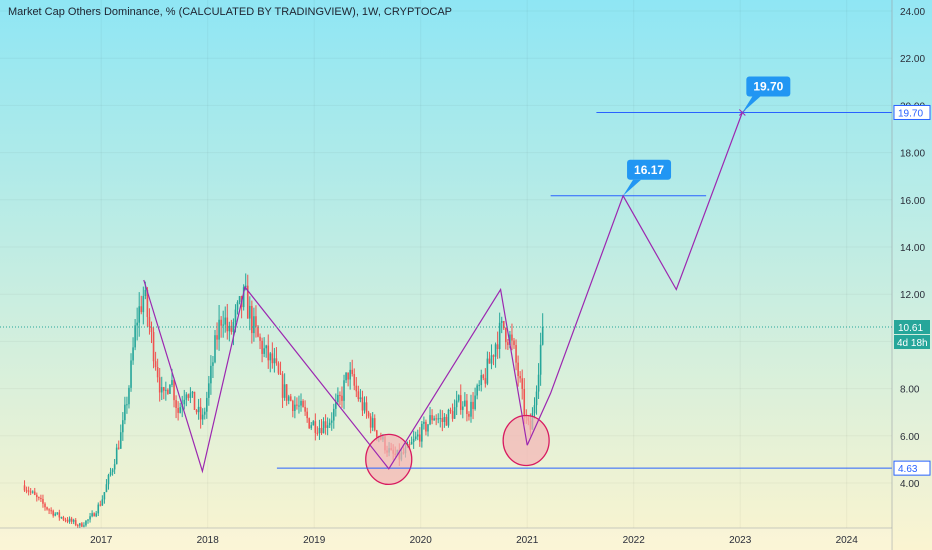 The height and width of the screenshot is (550, 932). What do you see at coordinates (912, 468) in the screenshot?
I see `level-badge` at bounding box center [912, 468].